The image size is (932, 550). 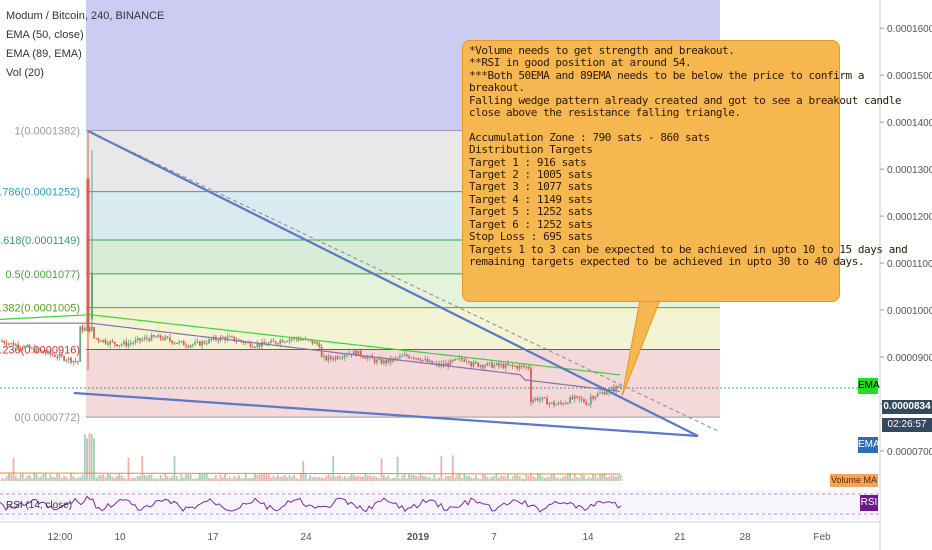 I want to click on legend-ema50: EMA (50, close), so click(x=45, y=35).